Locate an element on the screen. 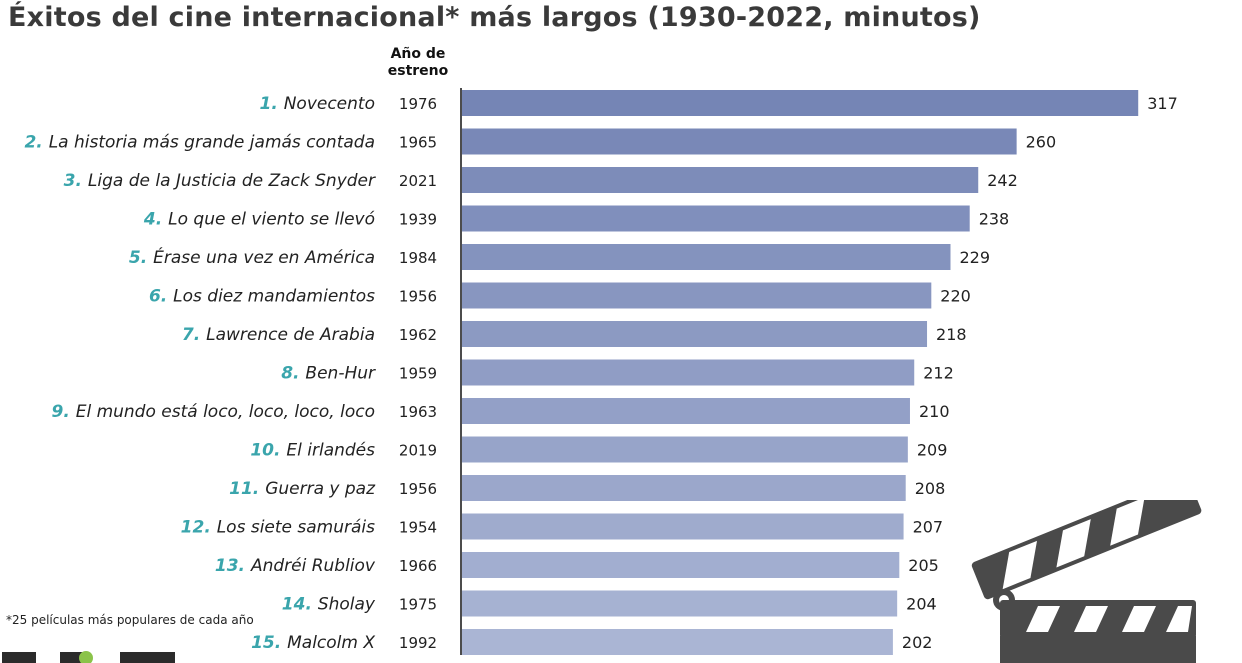 Image resolution: width=1242 pixels, height=663 pixels. category-label-13: 13. Andréi Rubliov is located at coordinates (295, 566).